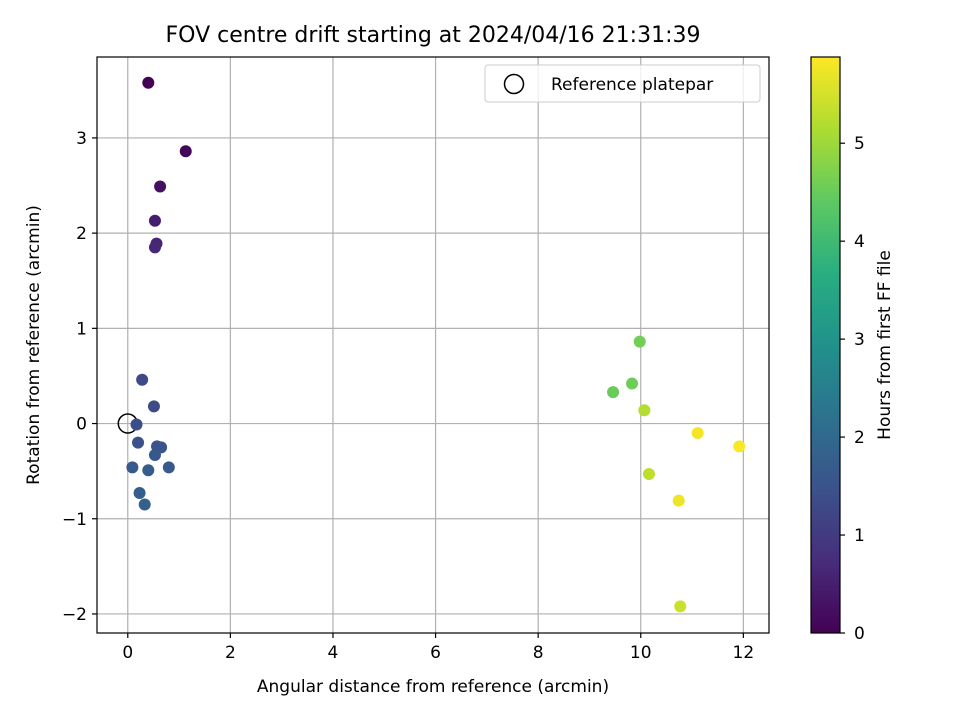  What do you see at coordinates (641, 653) in the screenshot?
I see `x-tick-label: 10` at bounding box center [641, 653].